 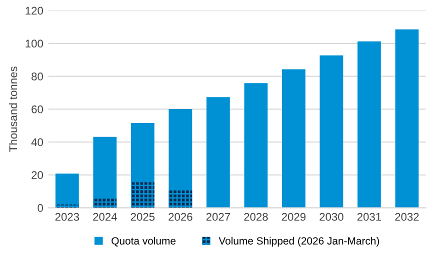 I want to click on y-tick-label: 0, so click(x=40, y=208).